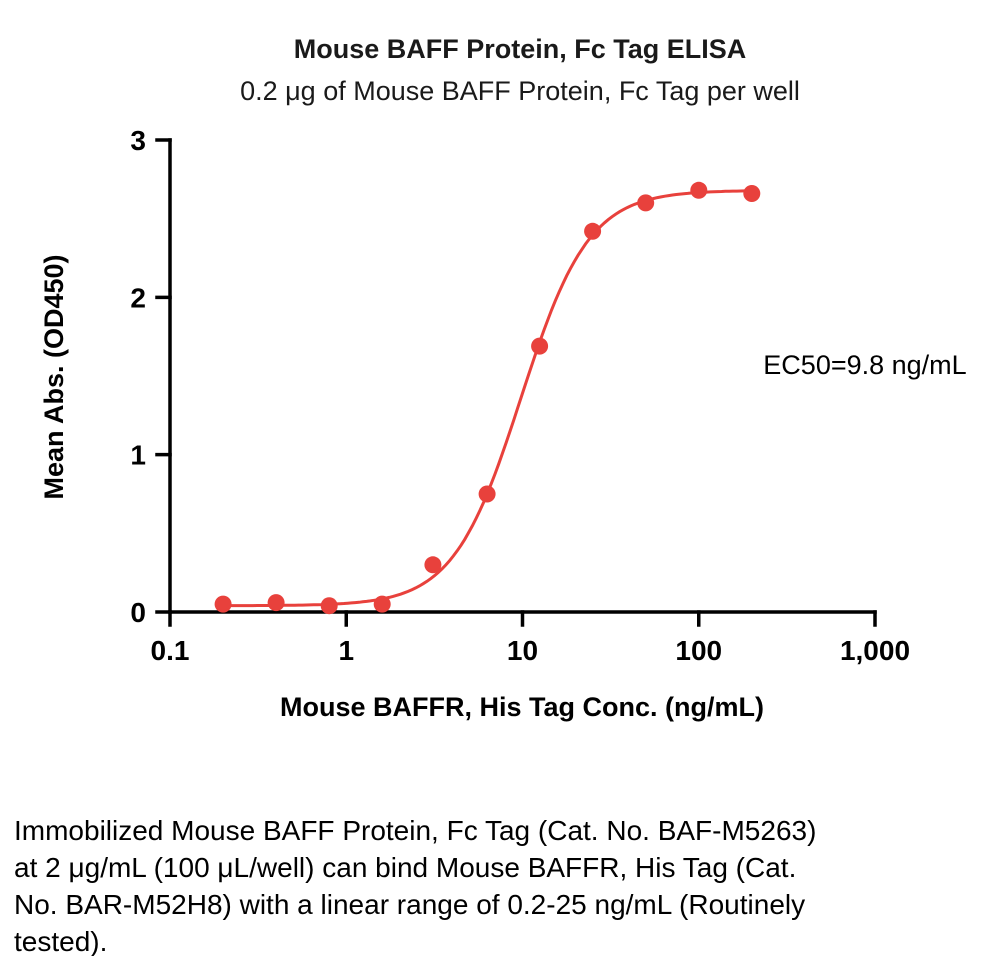  Describe the element at coordinates (346, 650) in the screenshot. I see `x-tick-label: 1` at that location.